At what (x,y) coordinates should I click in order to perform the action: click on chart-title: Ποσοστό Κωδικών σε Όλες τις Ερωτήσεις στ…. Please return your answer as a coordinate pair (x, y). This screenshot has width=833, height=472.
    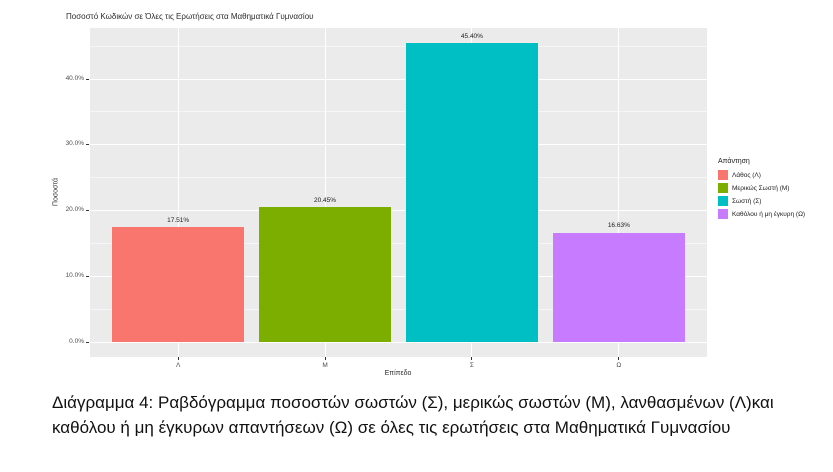
    Looking at the image, I should click on (190, 16).